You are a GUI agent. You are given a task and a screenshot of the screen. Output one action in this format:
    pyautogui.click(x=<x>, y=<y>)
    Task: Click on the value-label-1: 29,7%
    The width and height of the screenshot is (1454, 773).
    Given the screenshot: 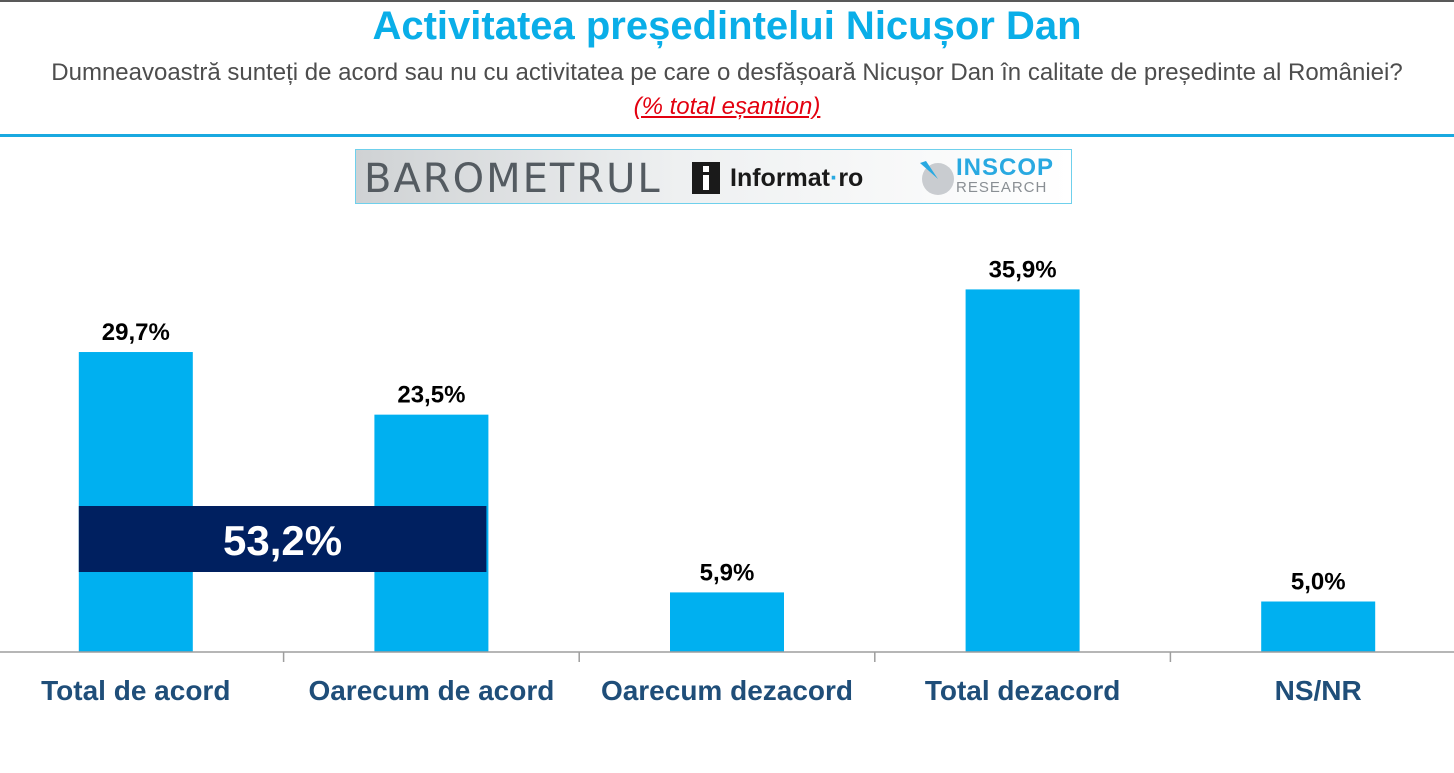 What is the action you would take?
    pyautogui.click(x=136, y=332)
    